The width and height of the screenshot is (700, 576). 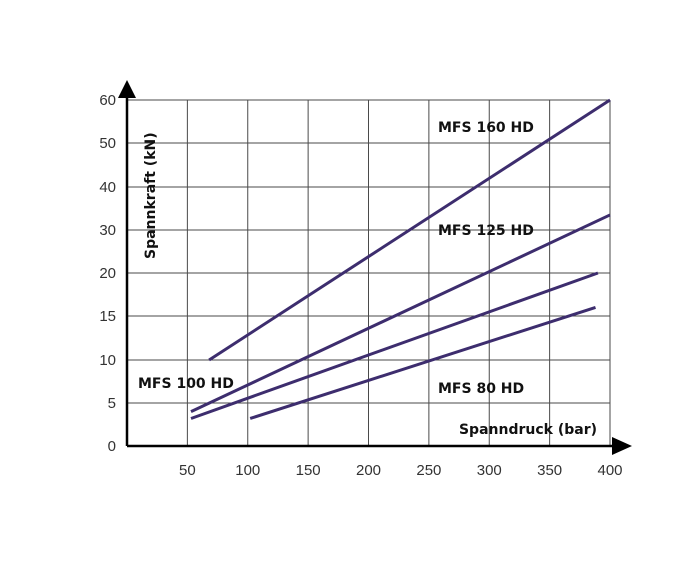 What do you see at coordinates (428, 470) in the screenshot?
I see `x-tick-250: 250` at bounding box center [428, 470].